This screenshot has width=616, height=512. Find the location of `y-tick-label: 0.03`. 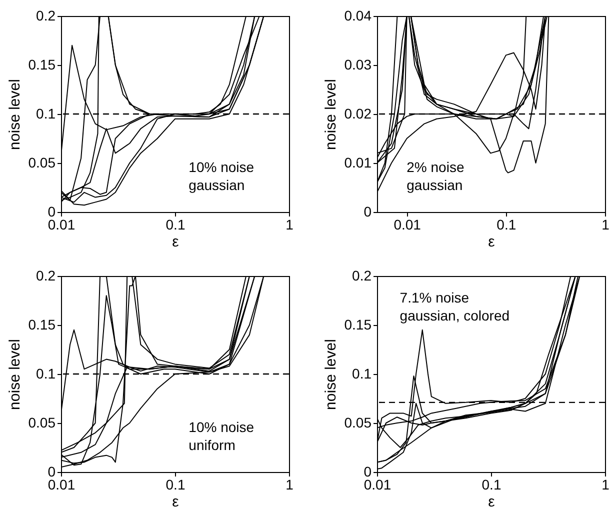

y-tick-label: 0.03 is located at coordinates (358, 64).